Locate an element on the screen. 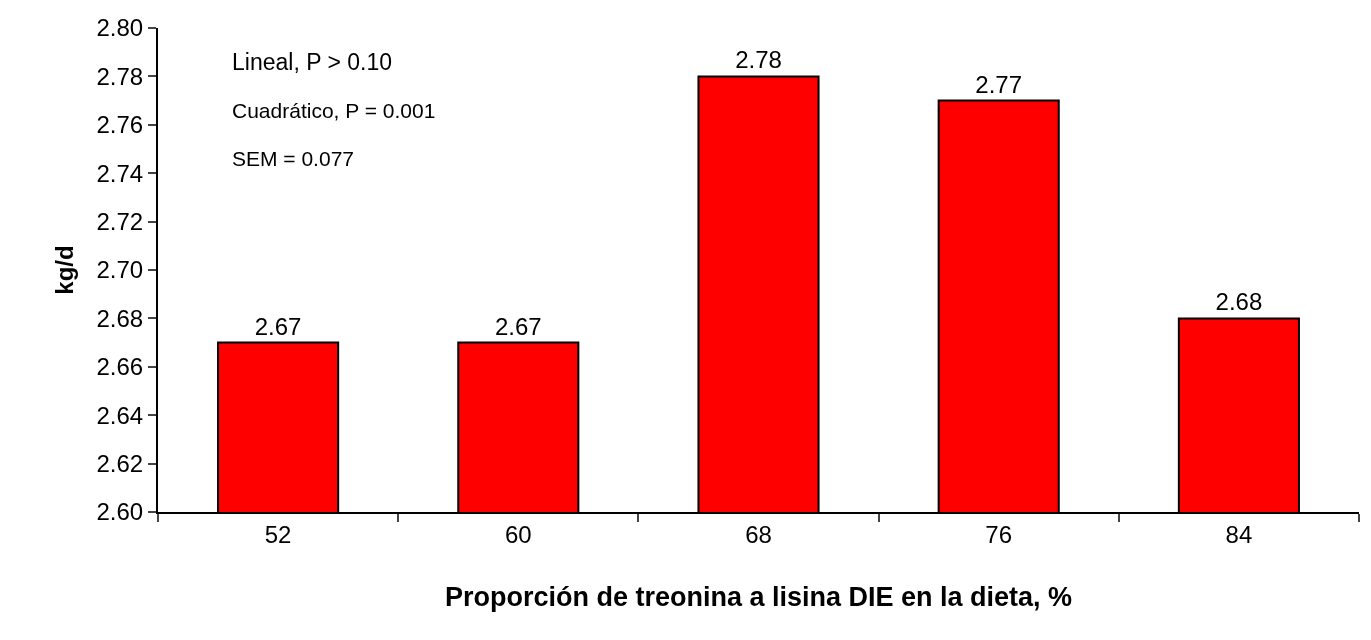 This screenshot has width=1371, height=640. text: 2.74 is located at coordinates (120, 173).